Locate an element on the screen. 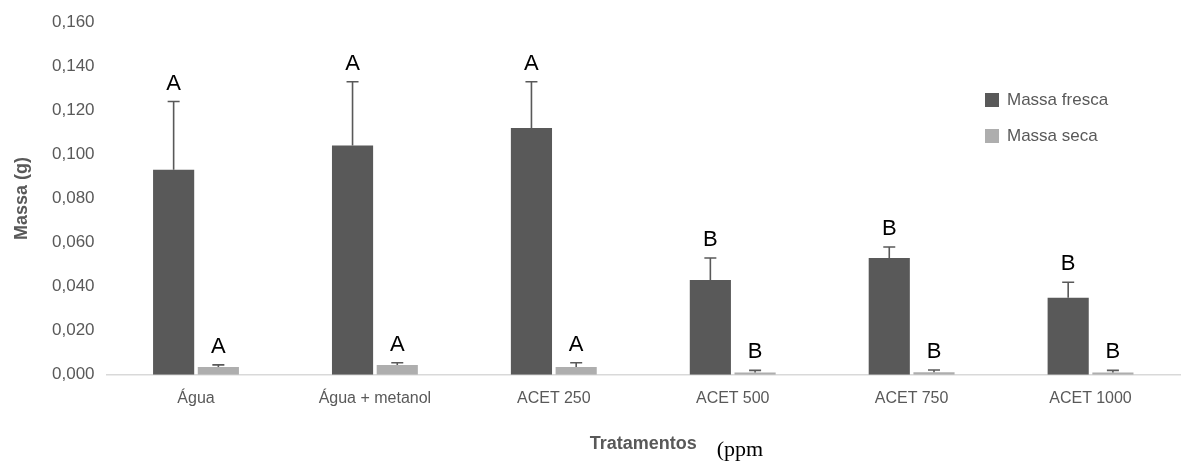  y-tick-label: 0,000 is located at coordinates (73, 374).